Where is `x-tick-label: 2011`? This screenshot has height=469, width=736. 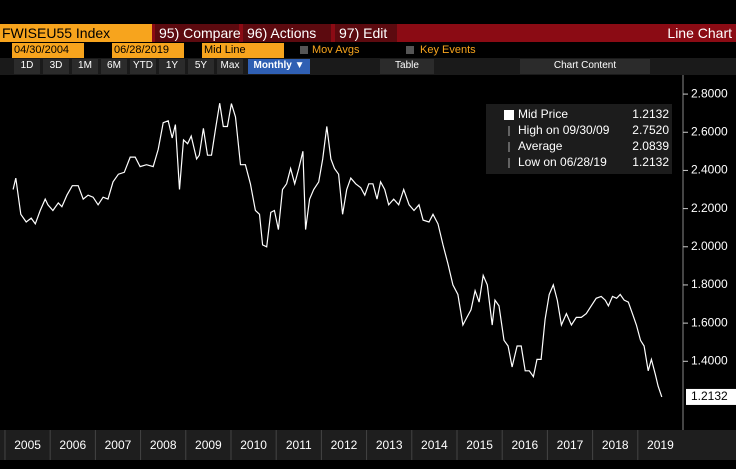 x-tick-label: 2011 is located at coordinates (299, 445).